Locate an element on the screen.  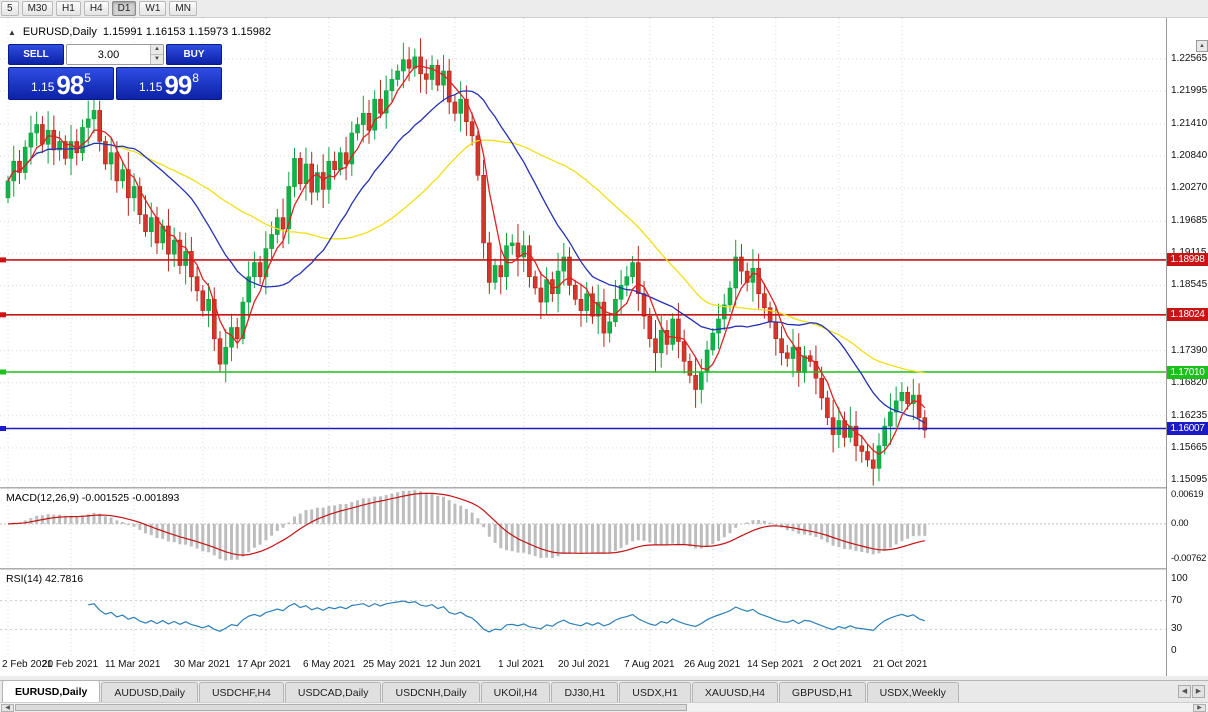
timeframe-button-w1: W1 is located at coordinates (153, 8).